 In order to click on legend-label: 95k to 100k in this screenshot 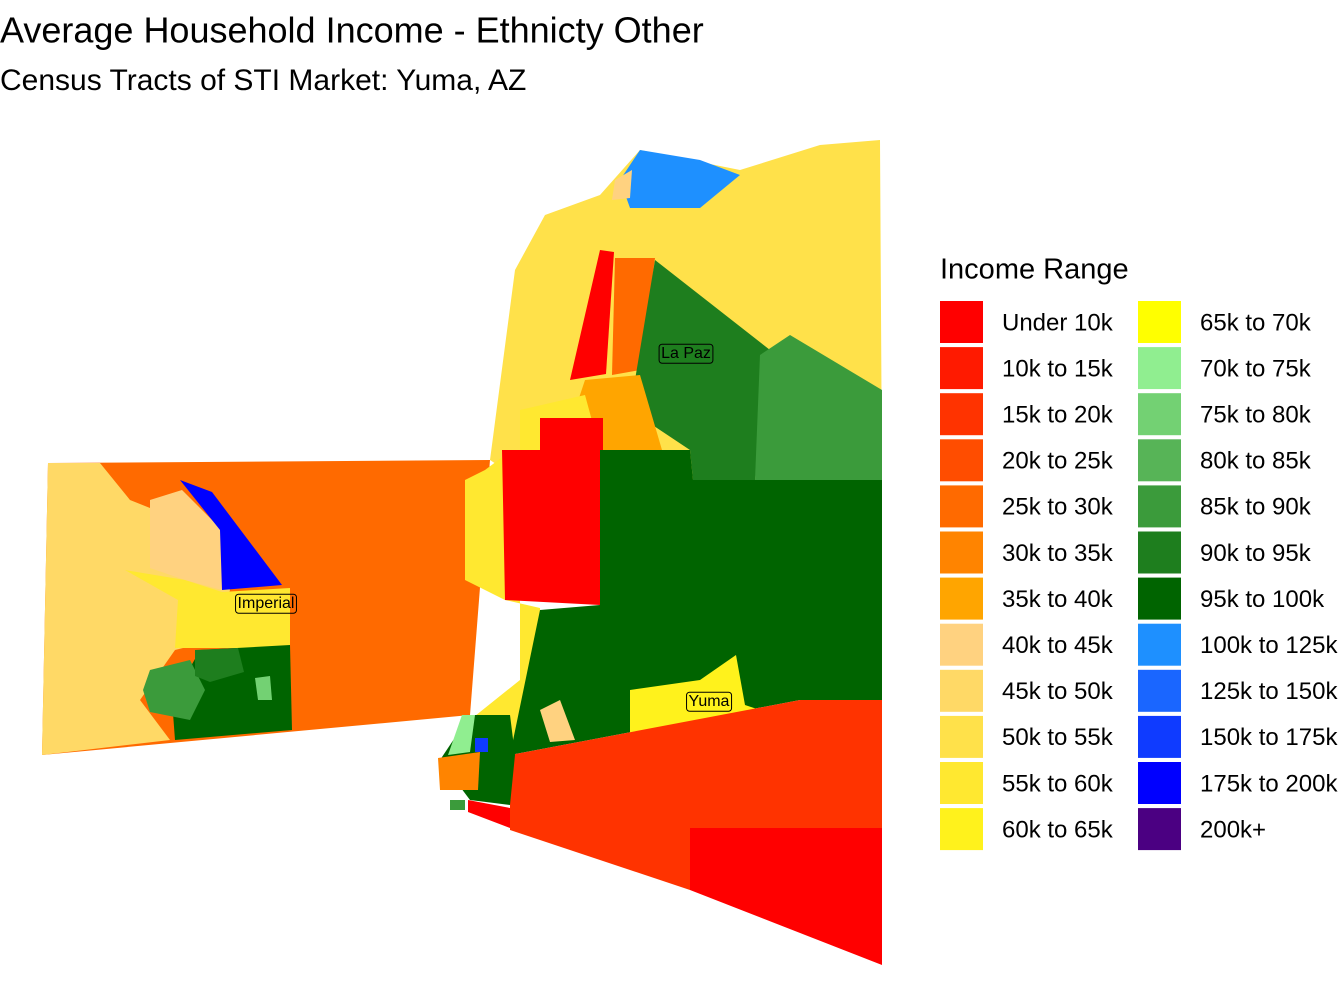, I will do `click(1262, 599)`.